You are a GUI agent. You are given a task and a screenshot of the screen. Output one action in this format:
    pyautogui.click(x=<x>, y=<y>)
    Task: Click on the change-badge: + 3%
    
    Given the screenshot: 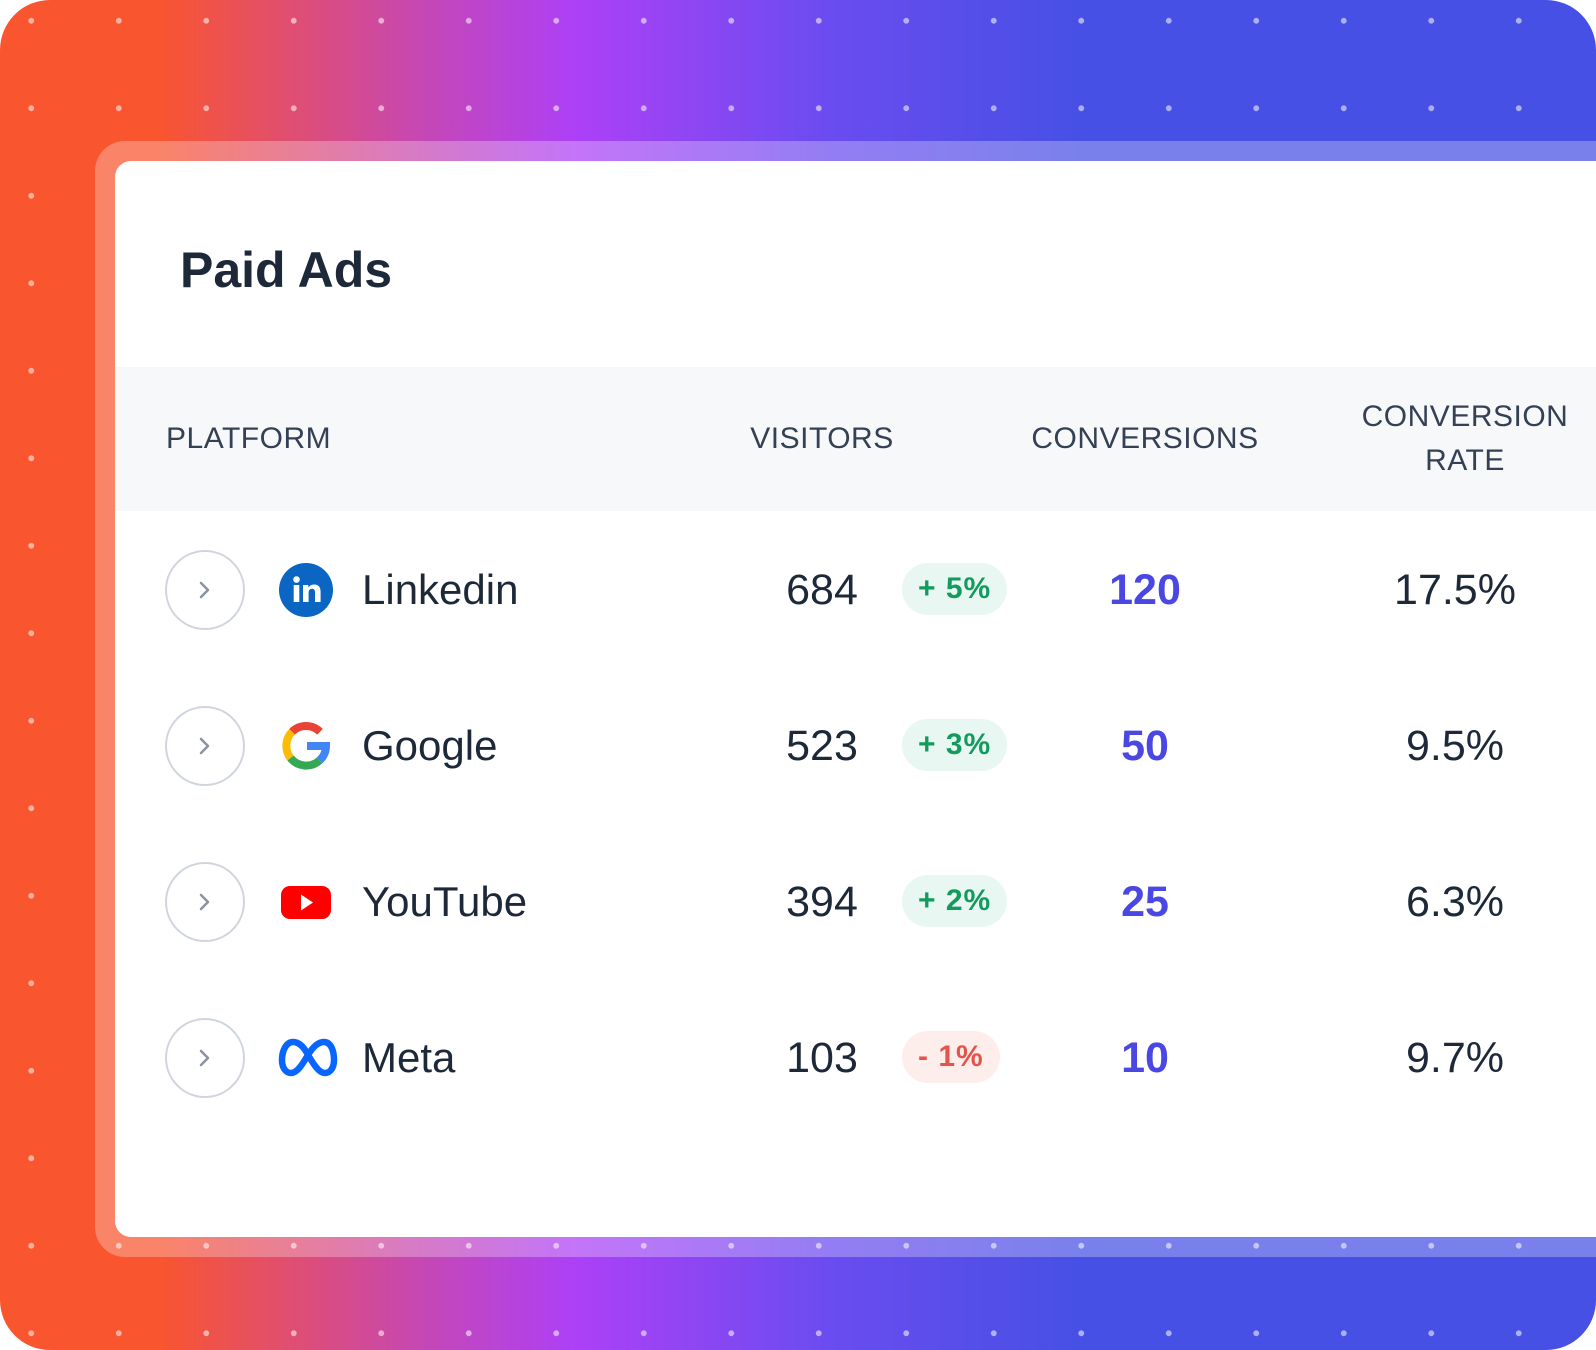 What is the action you would take?
    pyautogui.click(x=955, y=745)
    